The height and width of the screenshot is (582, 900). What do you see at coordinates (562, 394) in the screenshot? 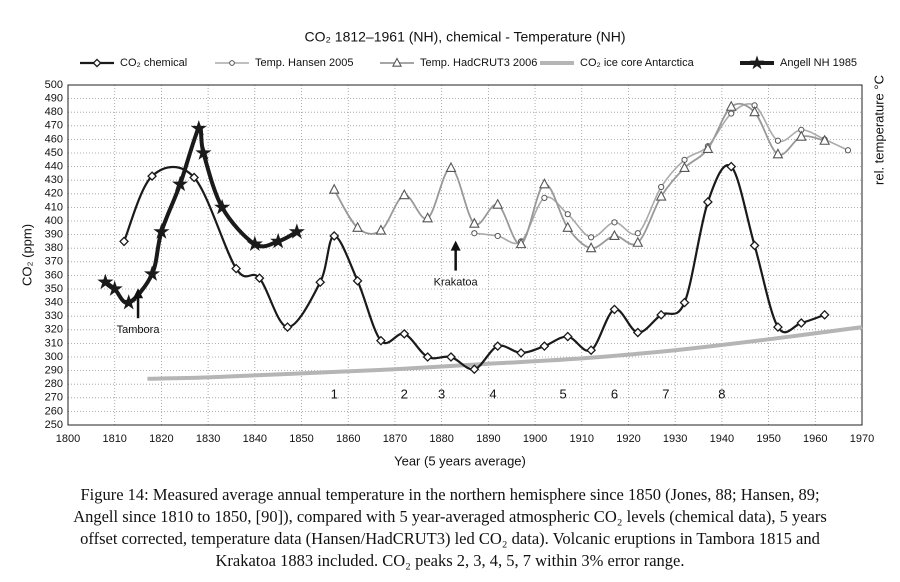
I see `annotation: 5` at bounding box center [562, 394].